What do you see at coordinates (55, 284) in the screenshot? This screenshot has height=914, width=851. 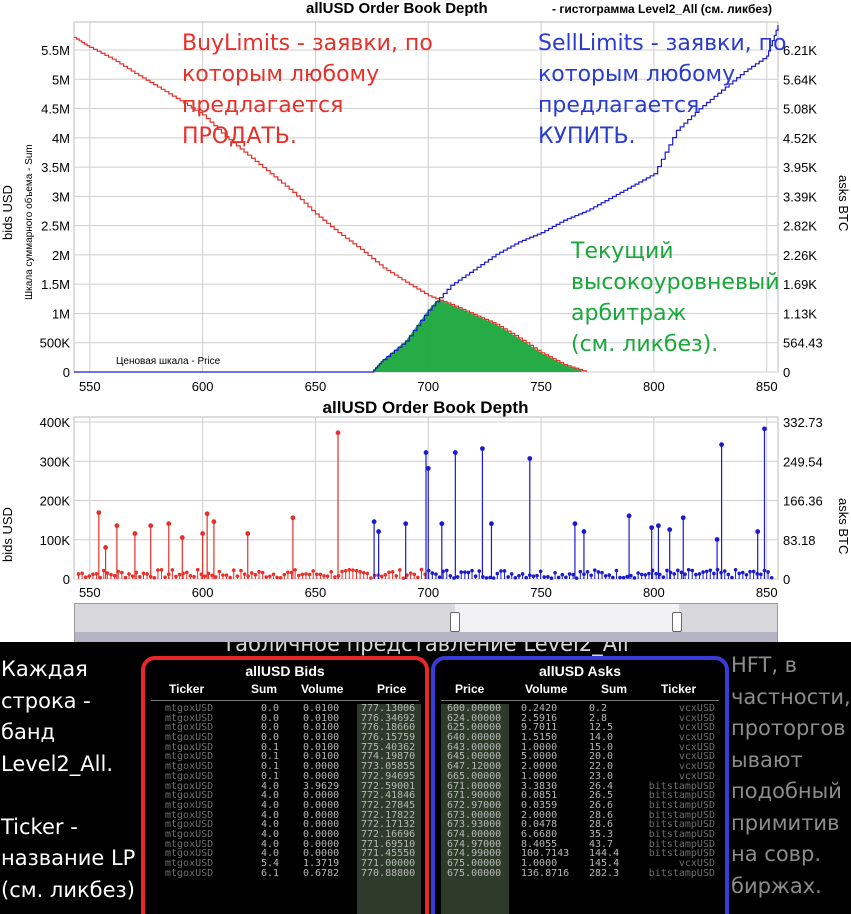 I see `top-y-tick-label-left: 1.5M` at bounding box center [55, 284].